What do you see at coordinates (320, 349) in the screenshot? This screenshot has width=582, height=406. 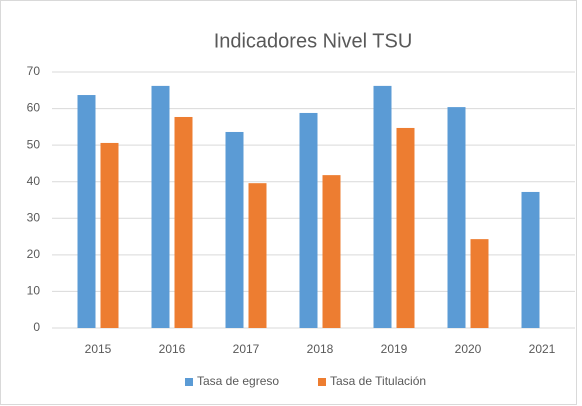 I see `x-tick-label: 2018` at bounding box center [320, 349].